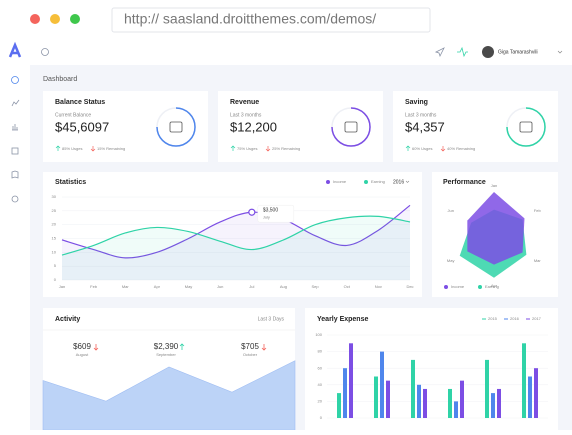 This screenshot has width=572, height=435. What do you see at coordinates (518, 52) in the screenshot?
I see `user-name: Giga Tamarashvili` at bounding box center [518, 52].